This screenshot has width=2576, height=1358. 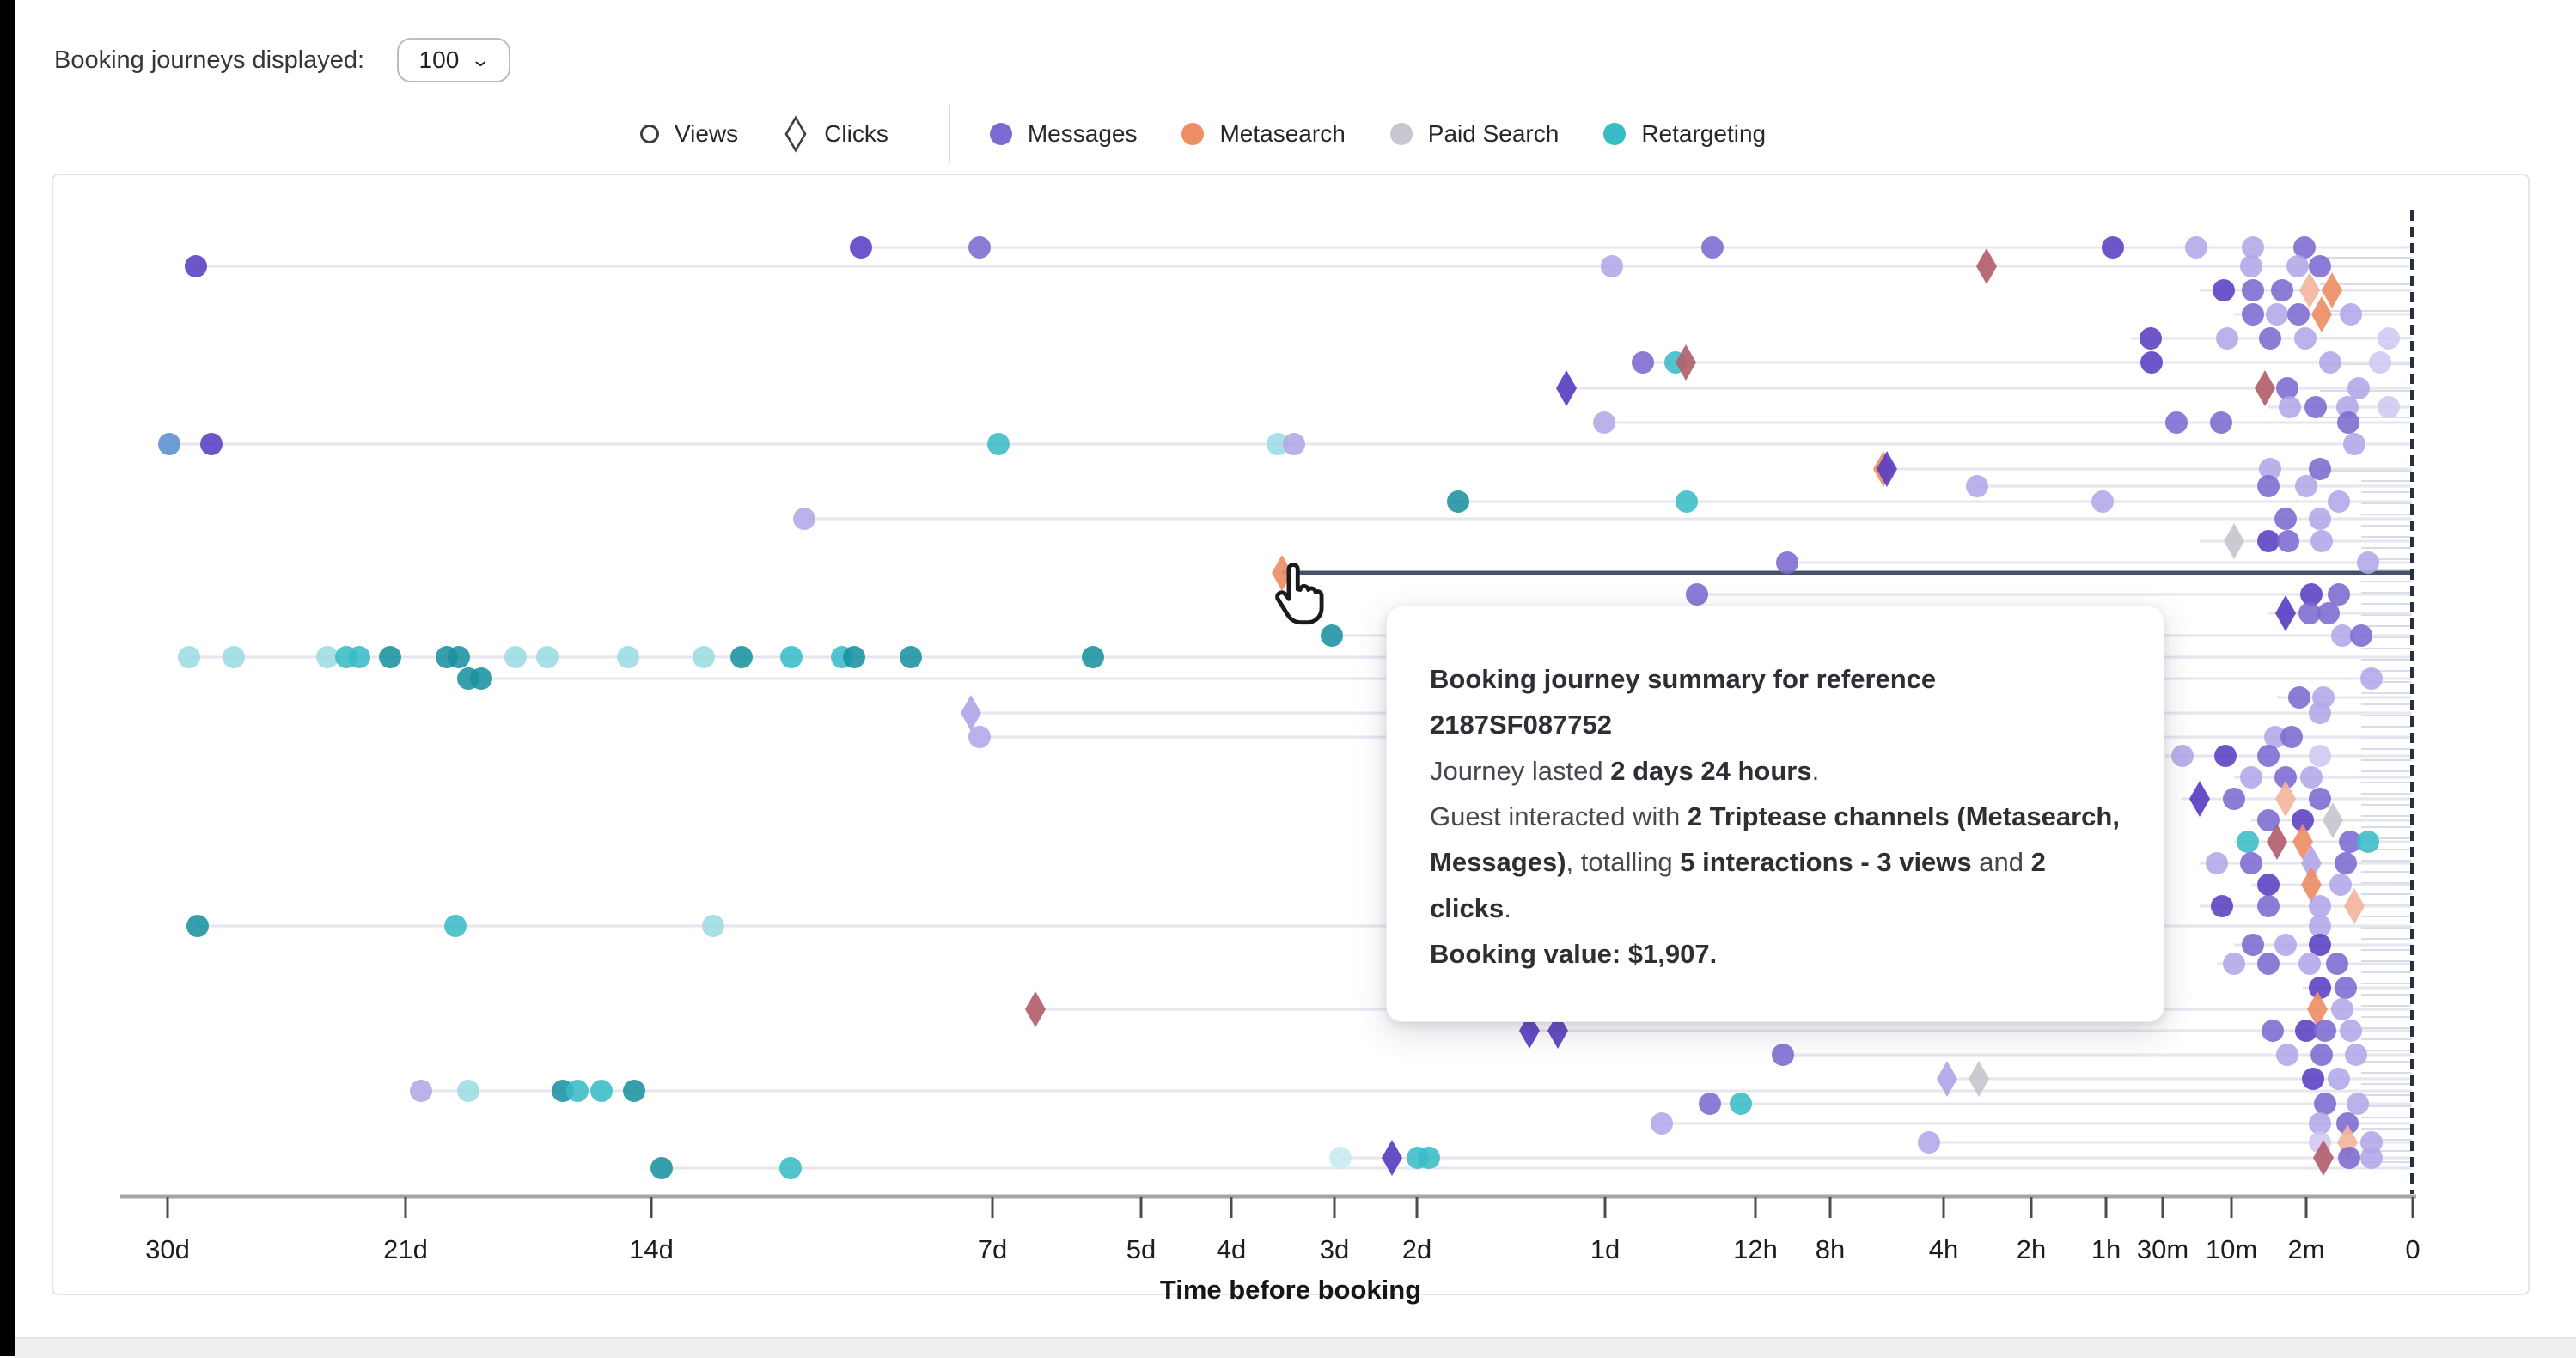 I want to click on legend-item-retargeting: Retargeting, so click(x=1684, y=134).